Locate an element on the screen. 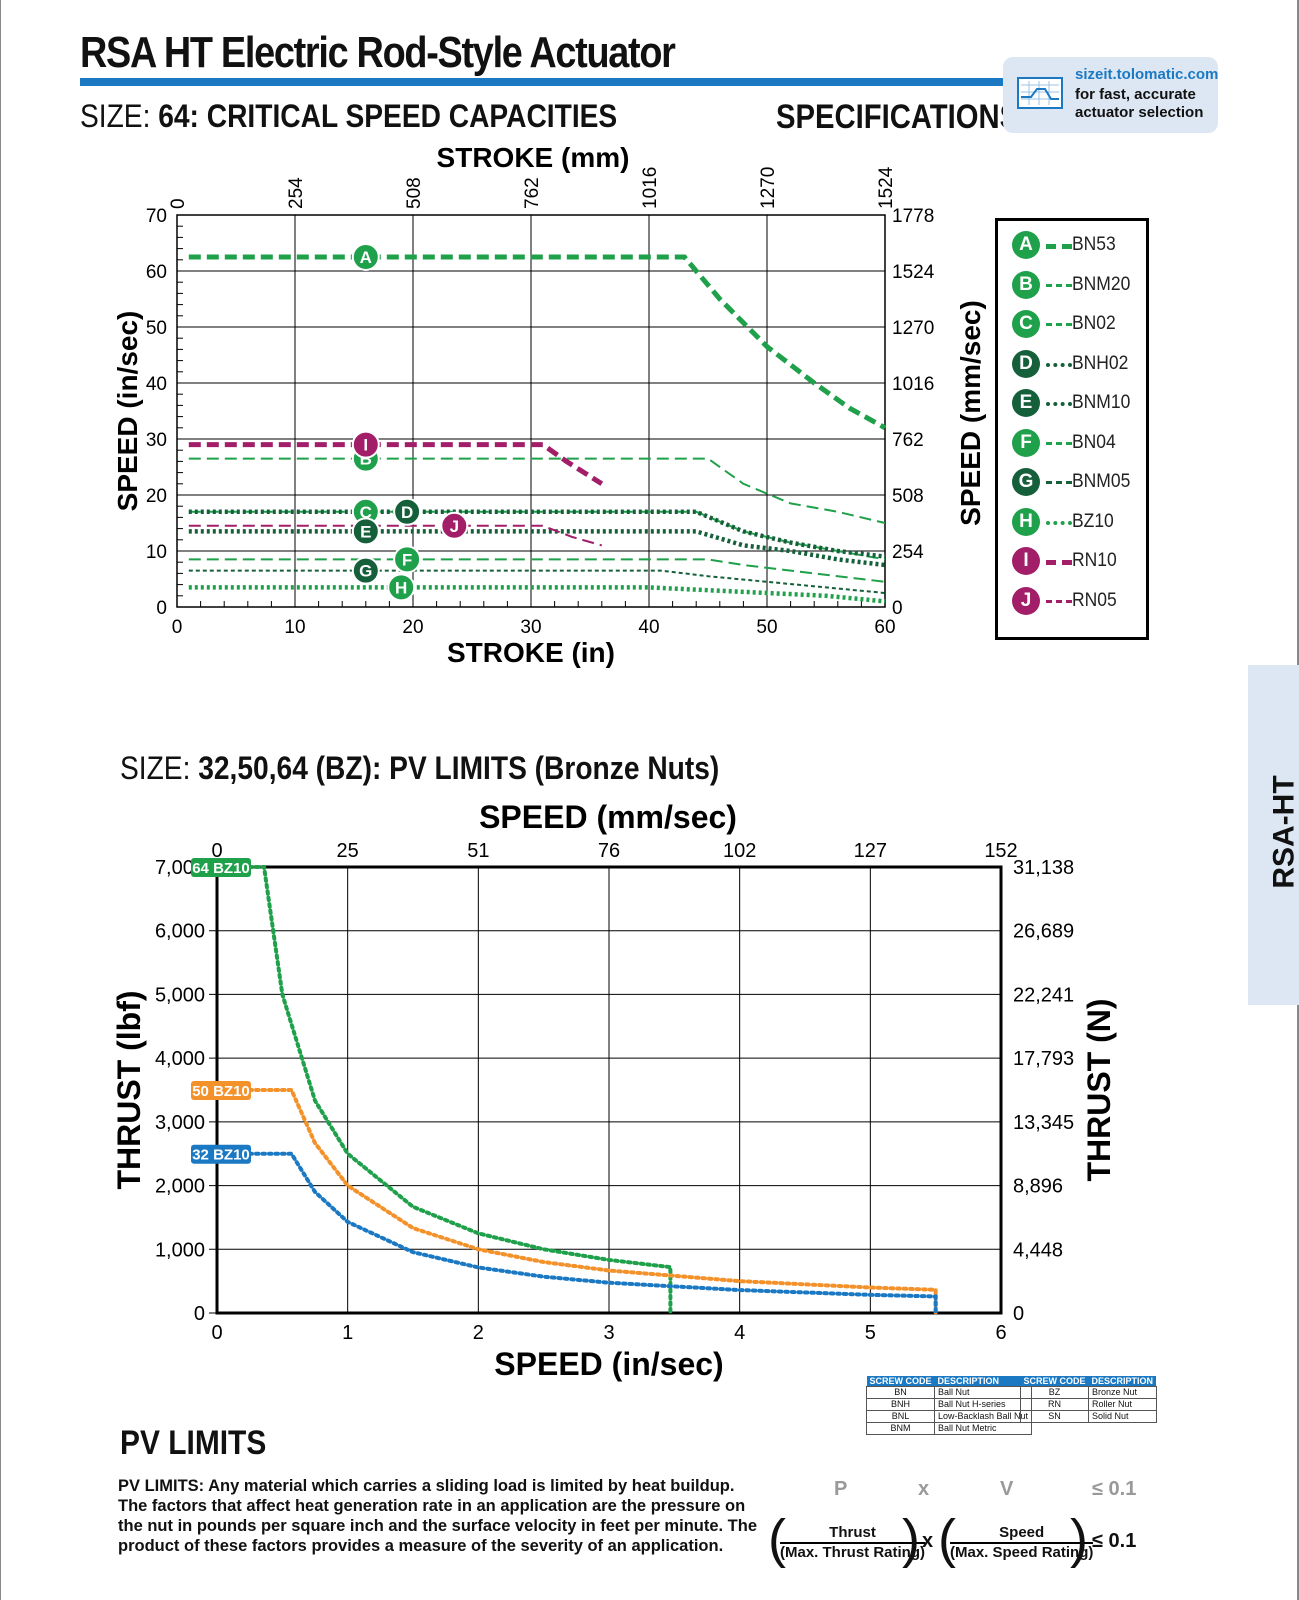 The image size is (1299, 1600). description-cell: Ball Nut is located at coordinates (983, 1392).